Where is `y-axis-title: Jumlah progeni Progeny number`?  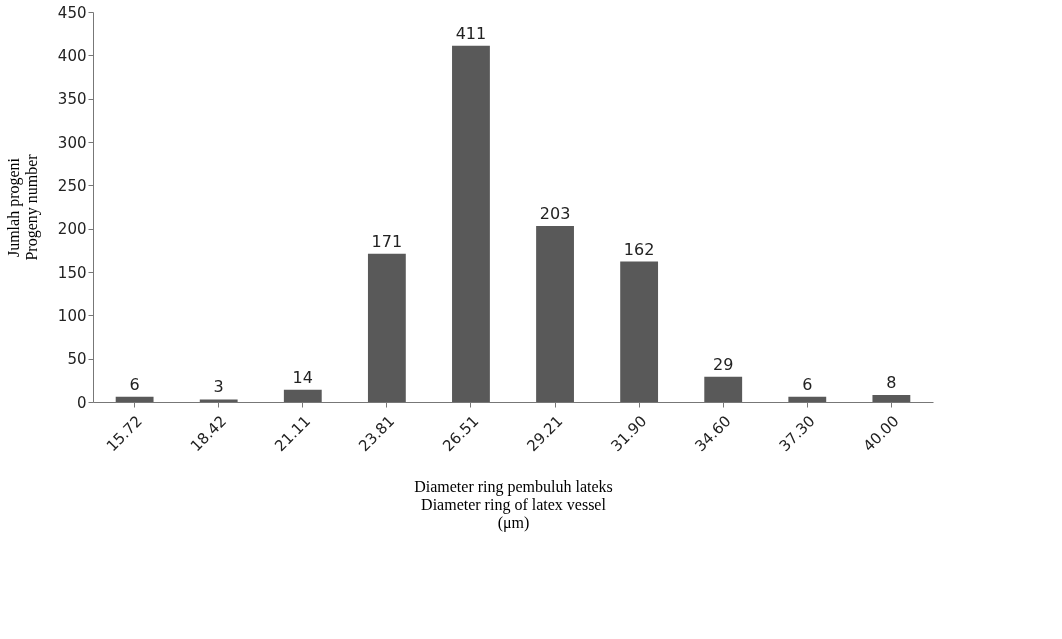
y-axis-title: Jumlah progeni Progeny number is located at coordinates (22, 207).